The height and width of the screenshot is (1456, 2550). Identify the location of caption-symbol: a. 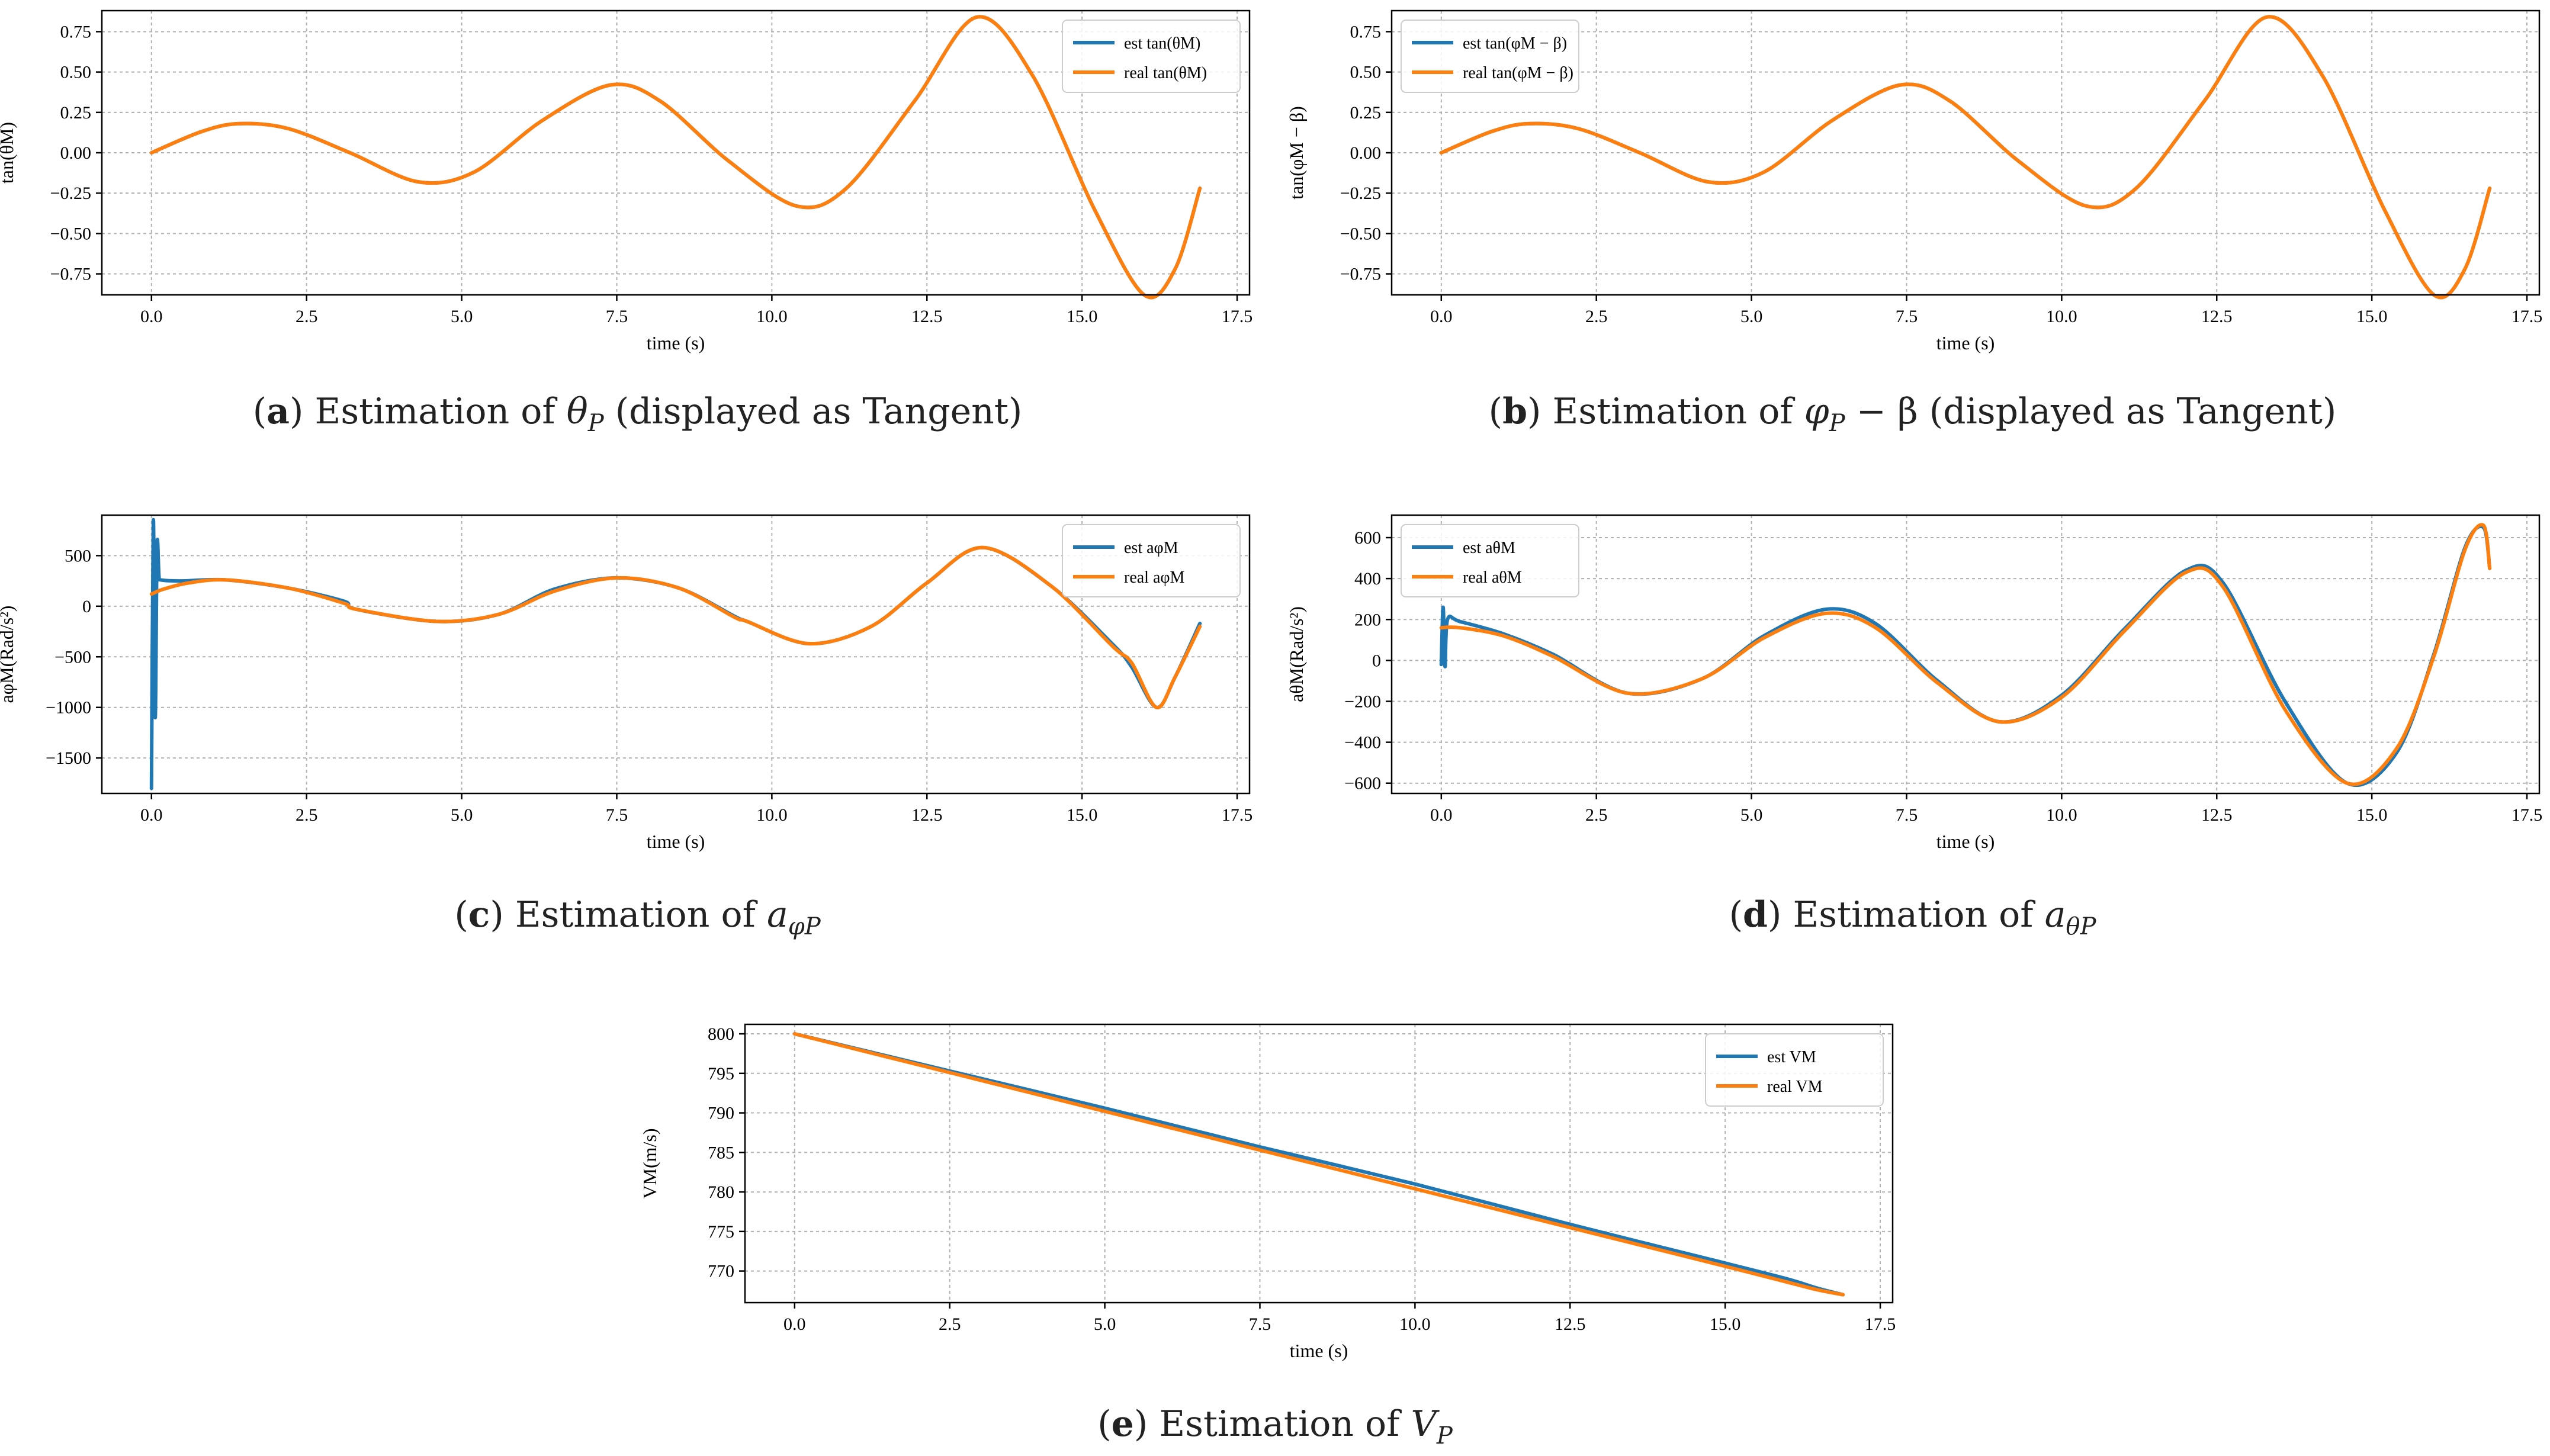
(777, 915).